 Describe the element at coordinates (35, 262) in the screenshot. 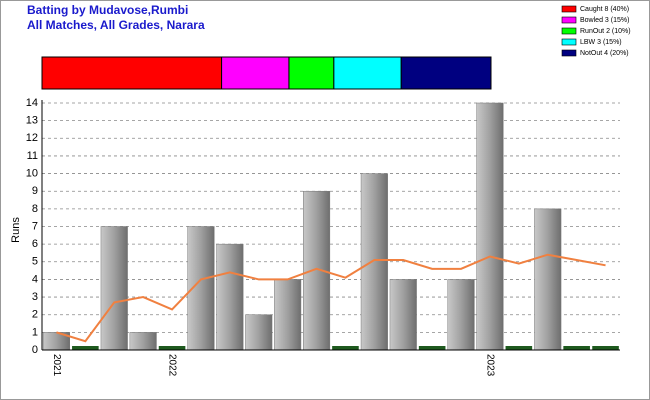

I see `y-tick-label: 5` at that location.